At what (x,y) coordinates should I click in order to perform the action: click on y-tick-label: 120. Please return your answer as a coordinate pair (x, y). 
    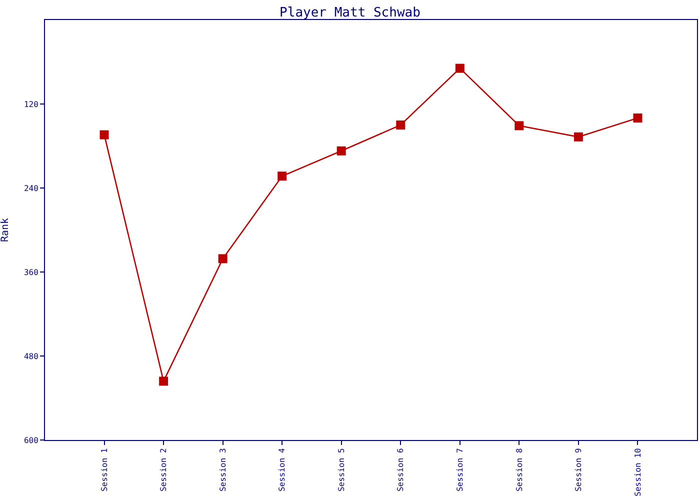
    Looking at the image, I should click on (31, 104).